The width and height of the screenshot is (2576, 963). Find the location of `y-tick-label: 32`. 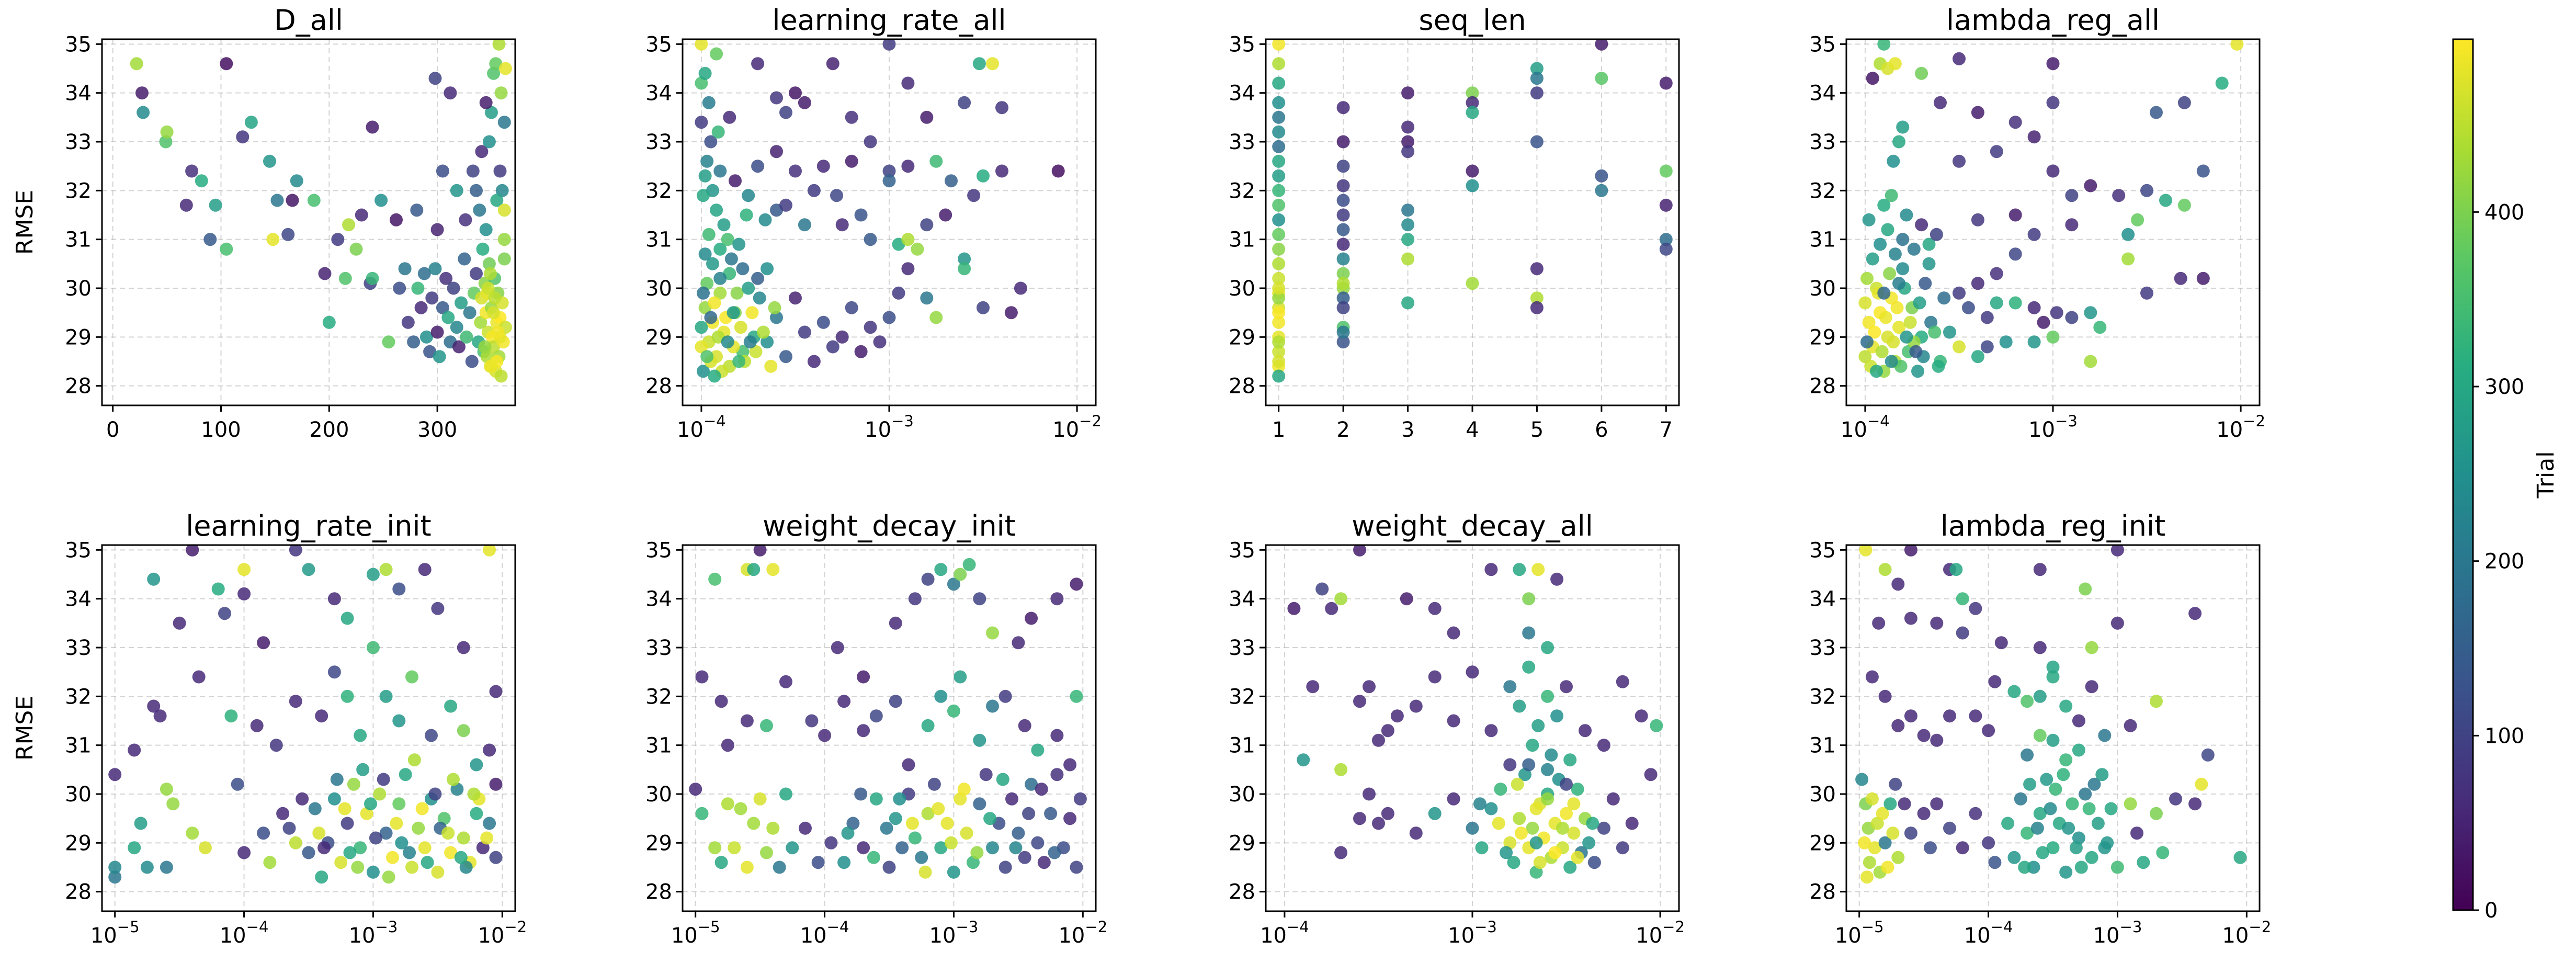

y-tick-label: 32 is located at coordinates (1242, 191).